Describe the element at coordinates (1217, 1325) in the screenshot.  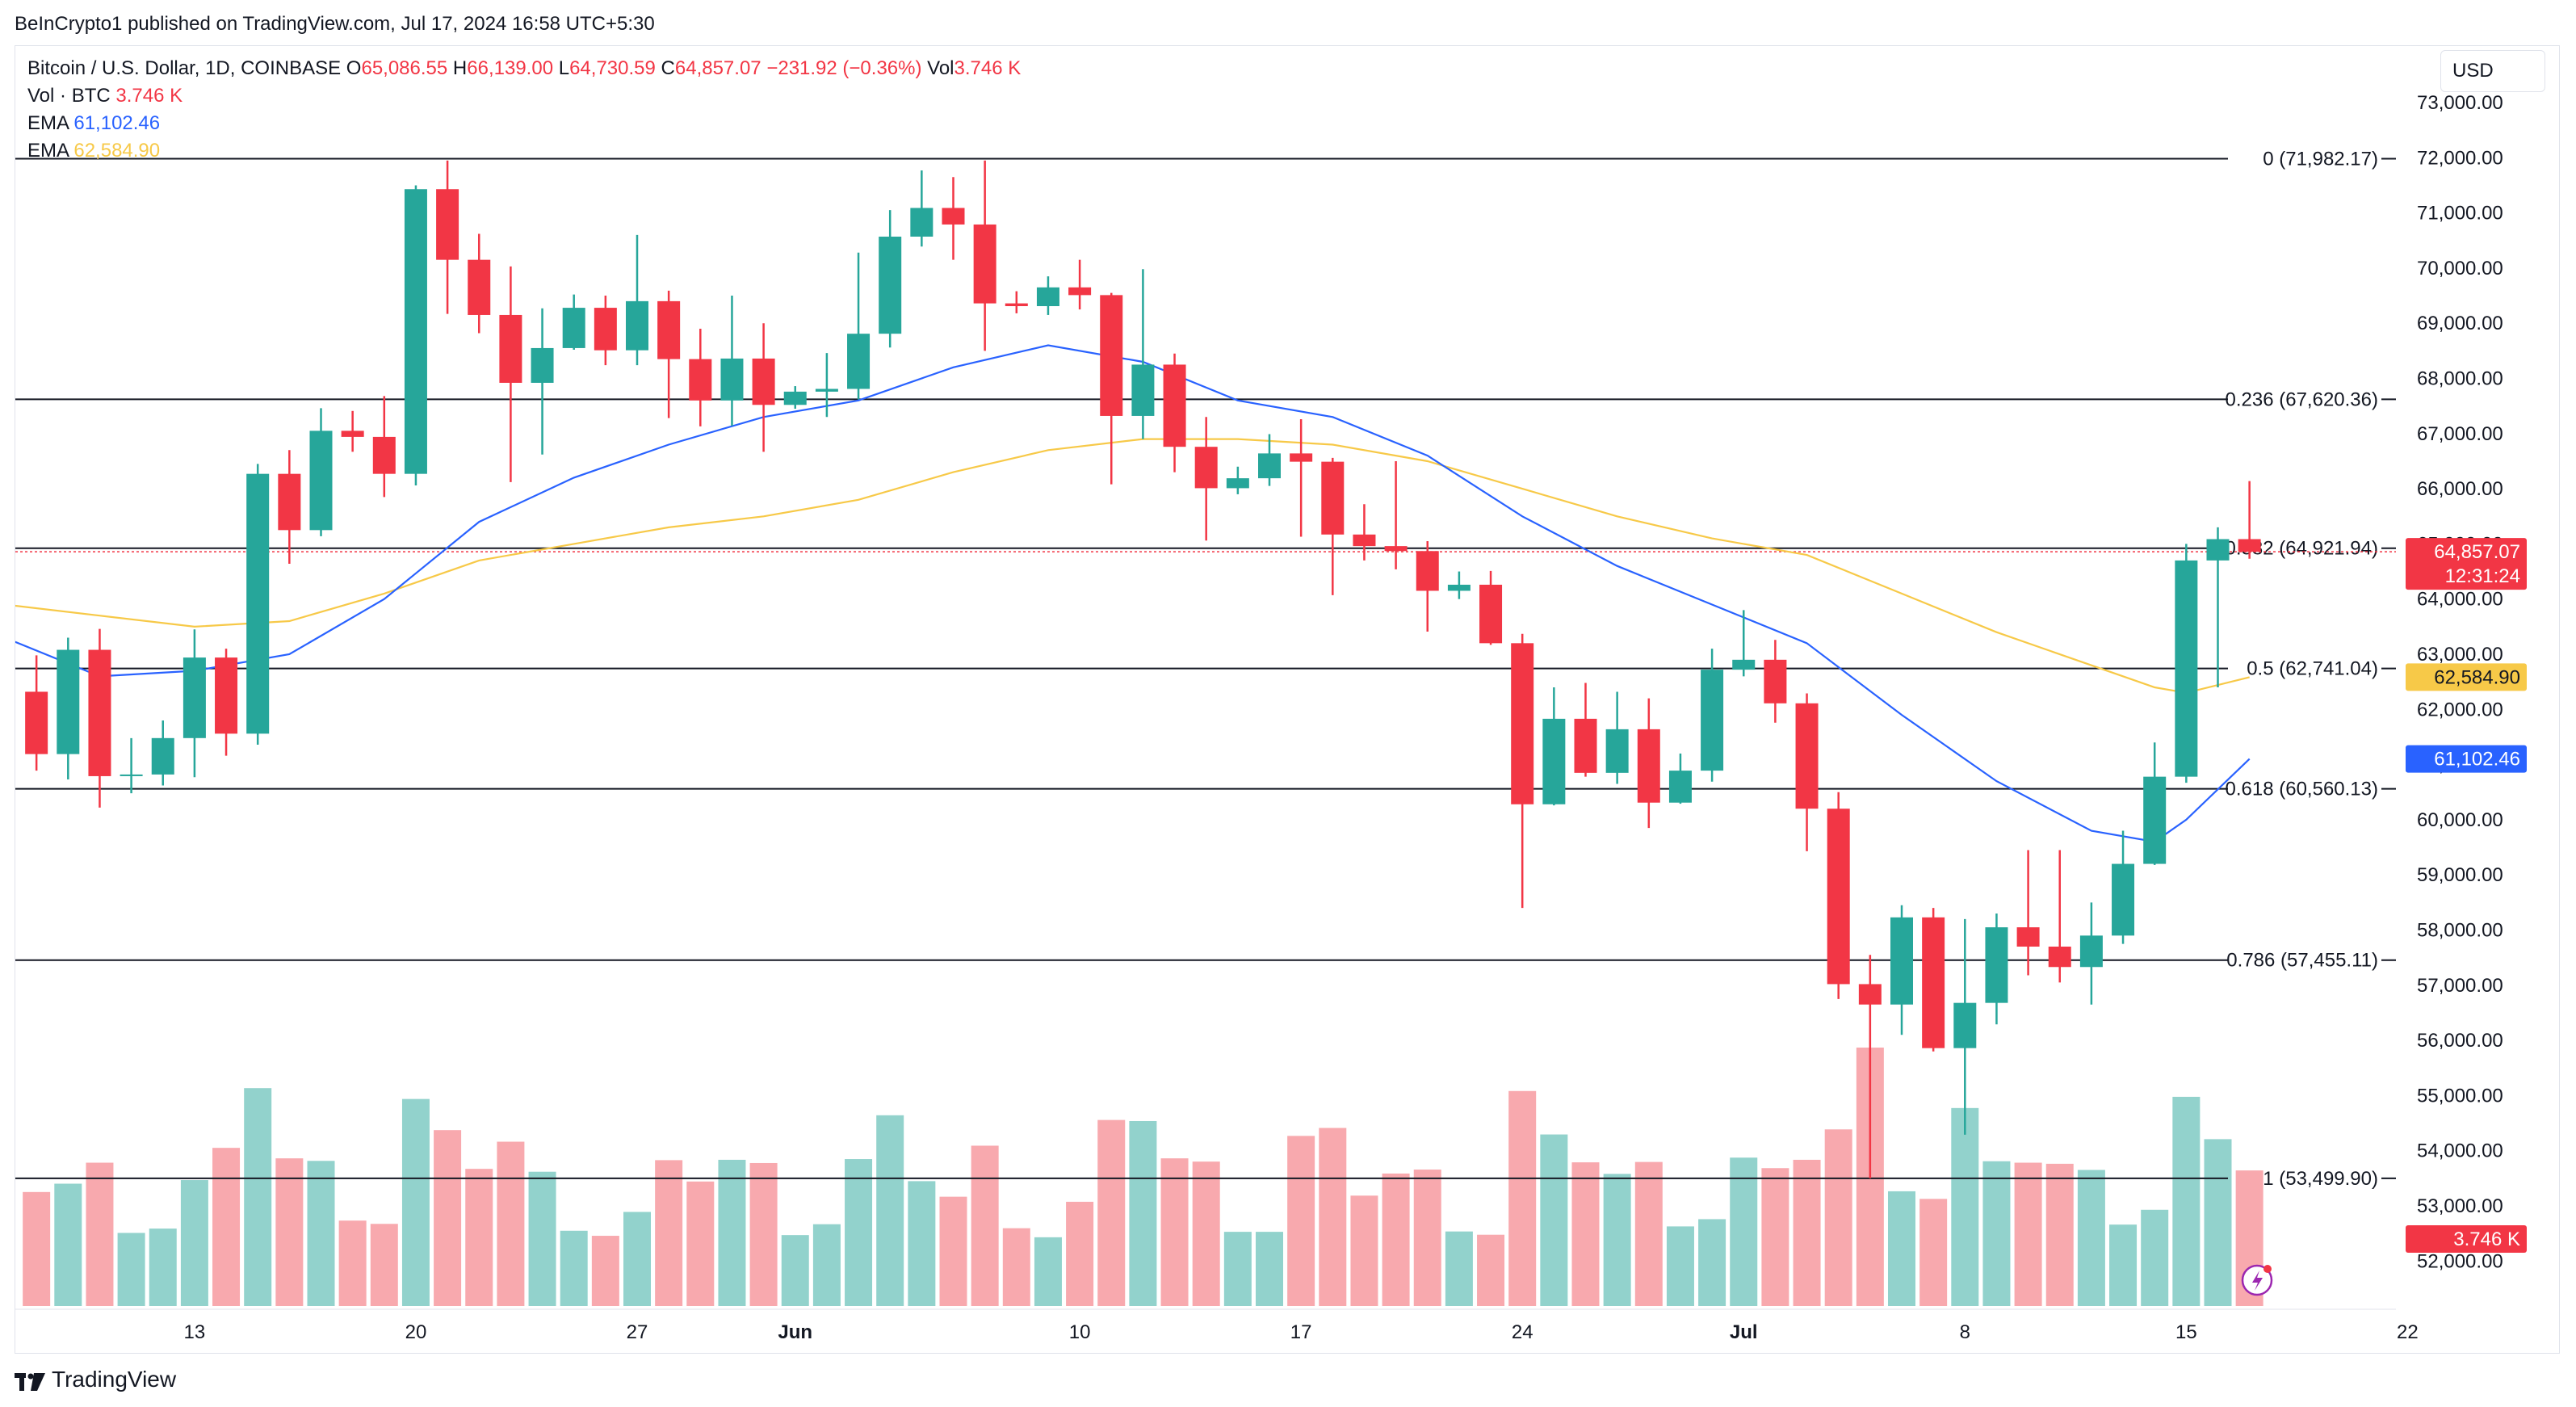
I see `time-axis: 13 20 27 Jun 10 17 24 Jul 8 15 22` at that location.